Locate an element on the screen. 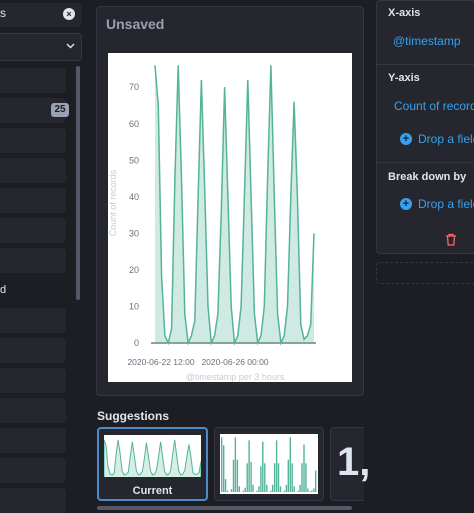 The width and height of the screenshot is (474, 513). y-tick-label: 60 is located at coordinates (134, 124).